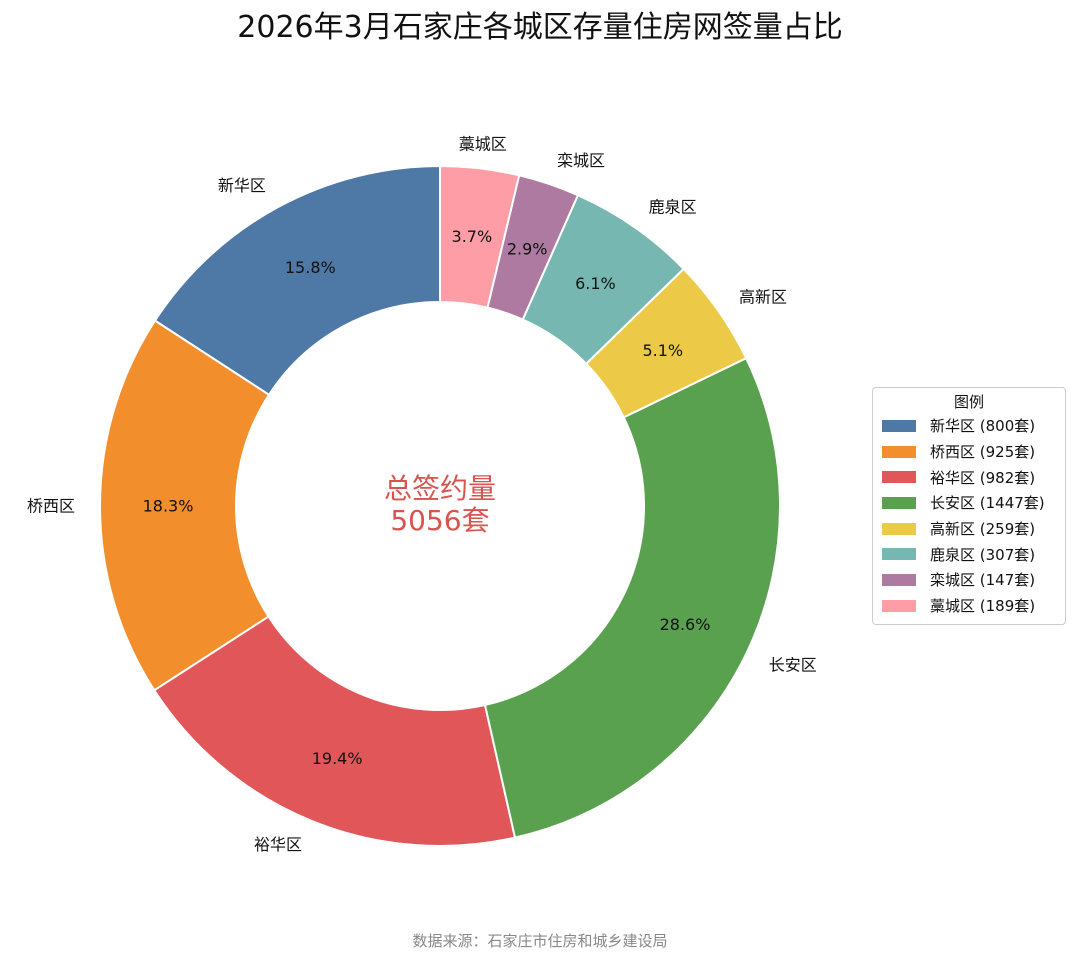  Describe the element at coordinates (968, 402) in the screenshot. I see `legend-title: 图例` at that location.